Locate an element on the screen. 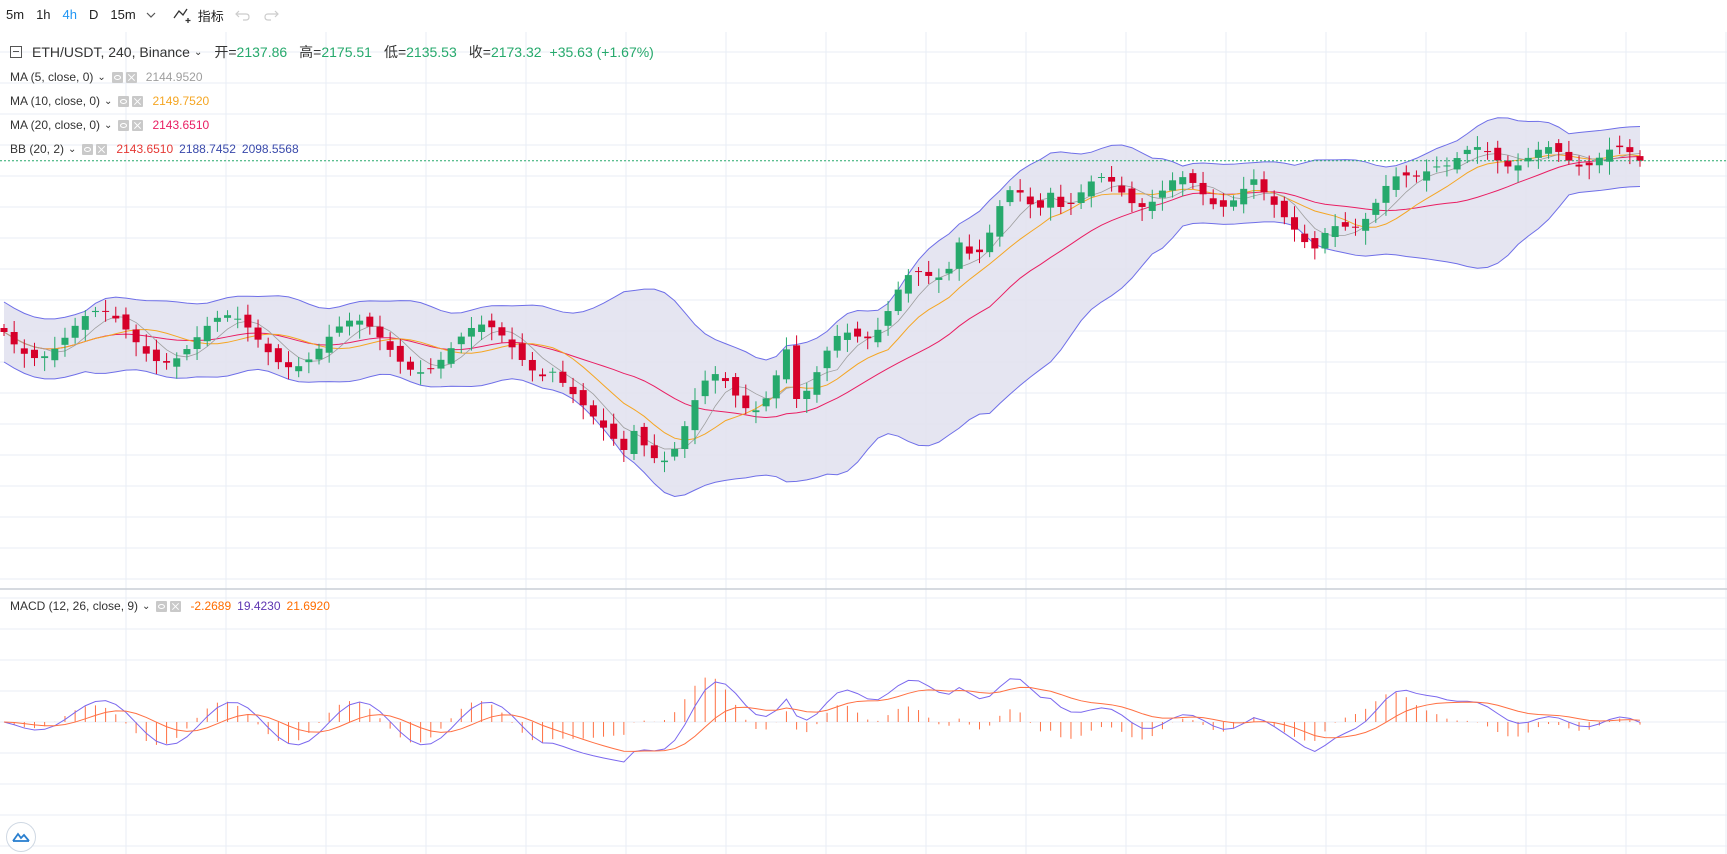  collapse-legend-icon is located at coordinates (16, 52).